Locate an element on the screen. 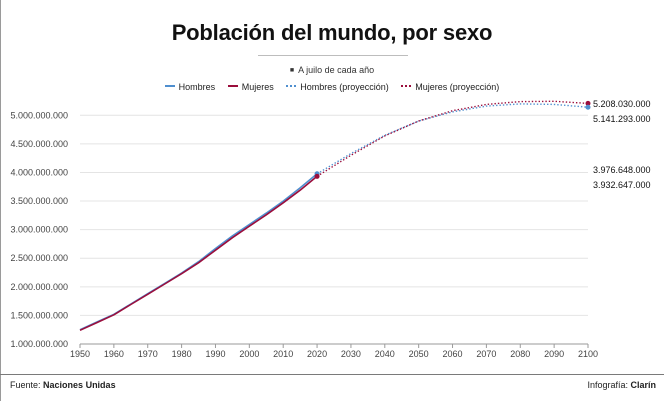 The width and height of the screenshot is (664, 401). legend-label-hombres: Hombres is located at coordinates (197, 87).